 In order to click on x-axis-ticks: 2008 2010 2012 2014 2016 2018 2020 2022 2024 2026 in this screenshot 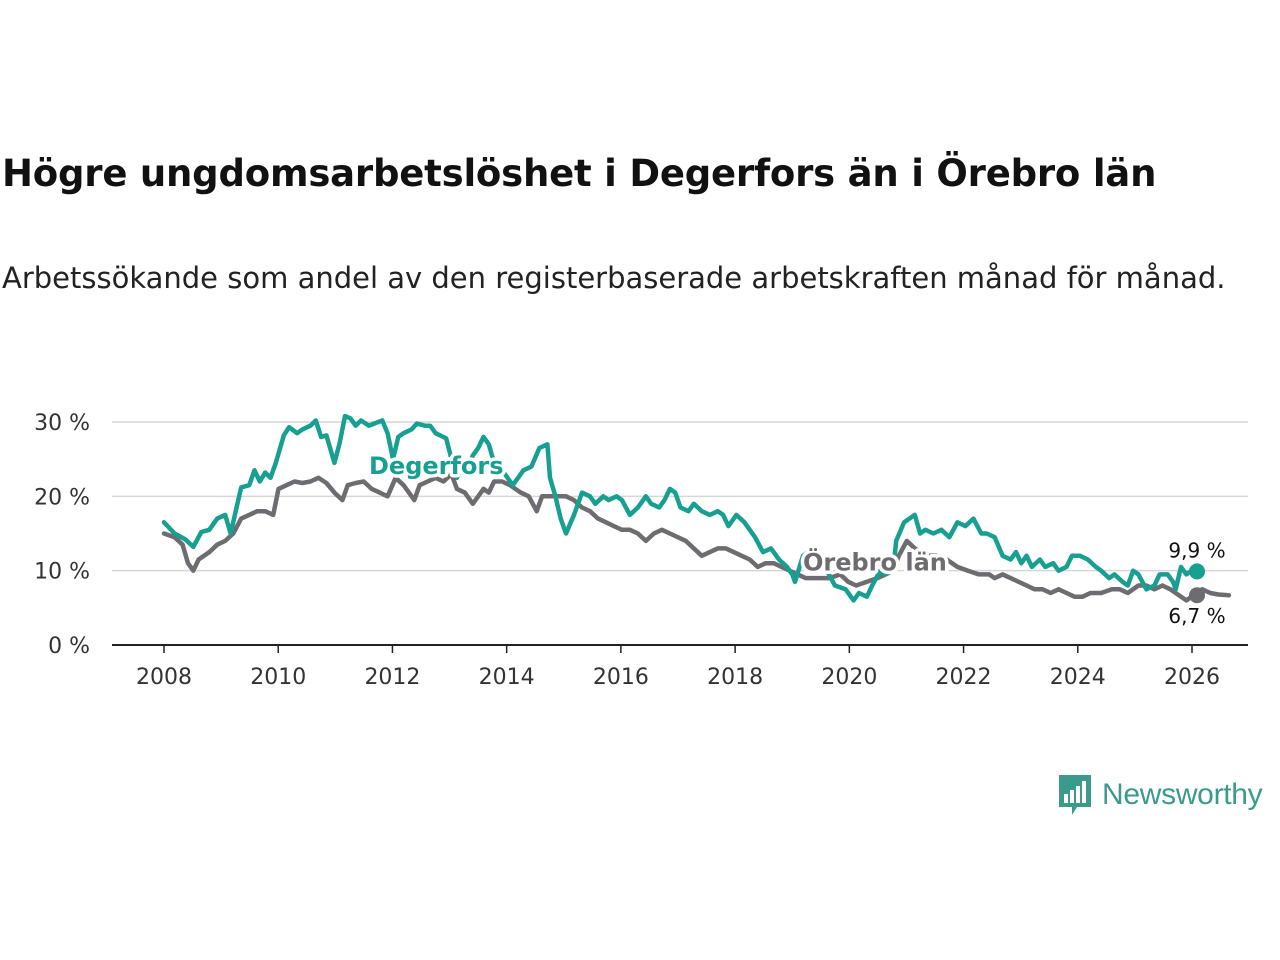, I will do `click(678, 667)`.